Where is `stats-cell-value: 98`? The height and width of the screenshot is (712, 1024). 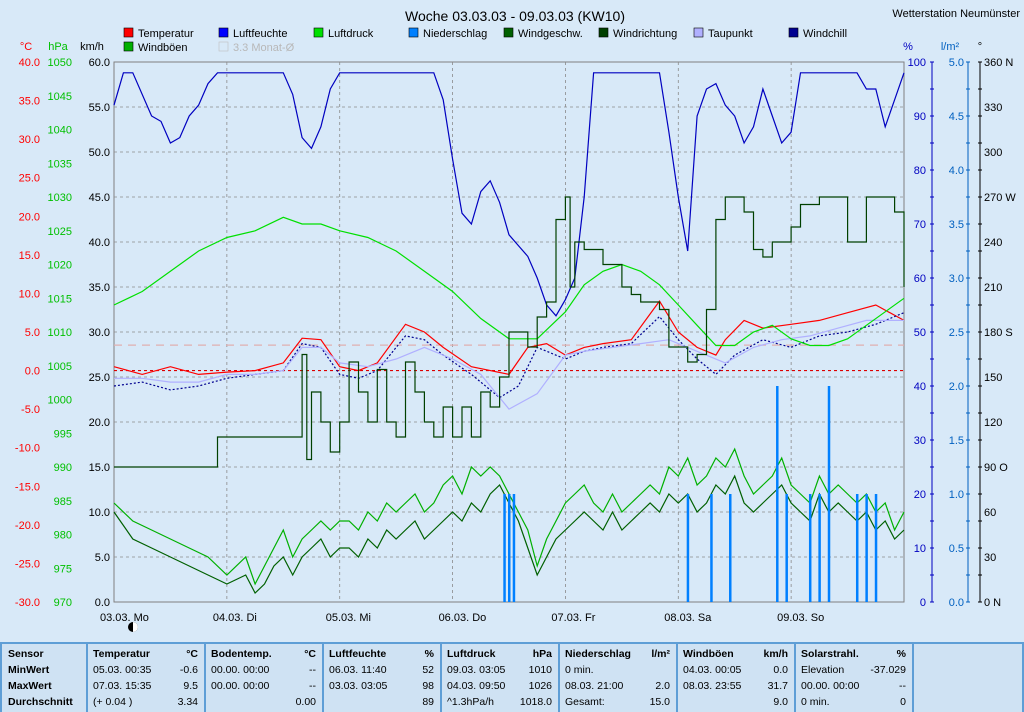
stats-cell-value: 98 is located at coordinates (428, 686).